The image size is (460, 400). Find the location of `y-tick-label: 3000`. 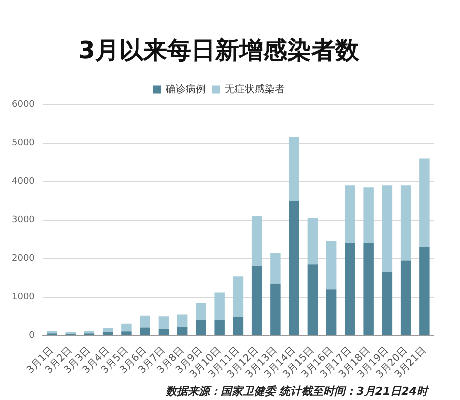

y-tick-label: 3000 is located at coordinates (24, 221).